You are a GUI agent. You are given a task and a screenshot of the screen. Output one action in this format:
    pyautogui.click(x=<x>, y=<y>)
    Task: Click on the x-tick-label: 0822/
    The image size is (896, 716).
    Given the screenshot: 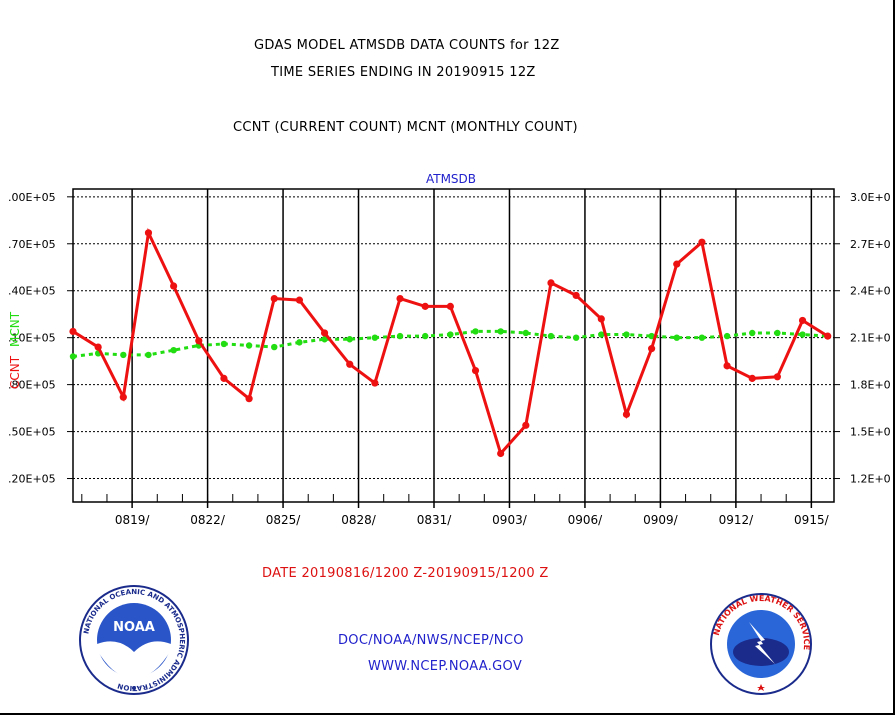 What is the action you would take?
    pyautogui.click(x=208, y=520)
    